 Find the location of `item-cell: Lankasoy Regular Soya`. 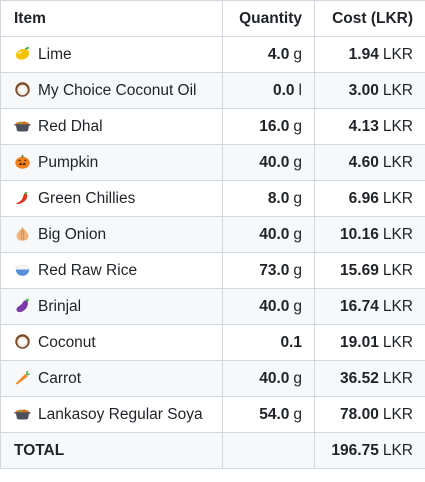

item-cell: Lankasoy Regular Soya is located at coordinates (111, 414).